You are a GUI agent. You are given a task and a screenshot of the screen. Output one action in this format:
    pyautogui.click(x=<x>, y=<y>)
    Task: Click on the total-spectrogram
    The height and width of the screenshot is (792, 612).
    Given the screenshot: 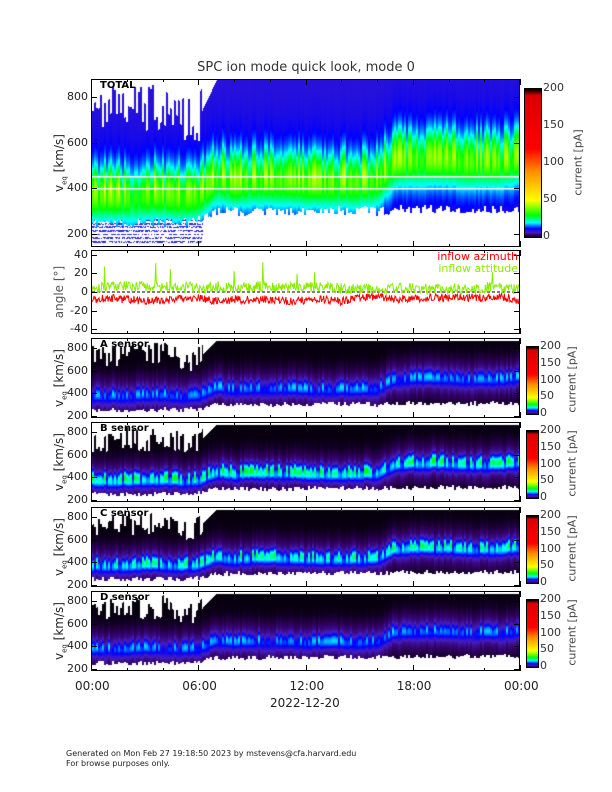 What is the action you would take?
    pyautogui.click(x=305, y=163)
    